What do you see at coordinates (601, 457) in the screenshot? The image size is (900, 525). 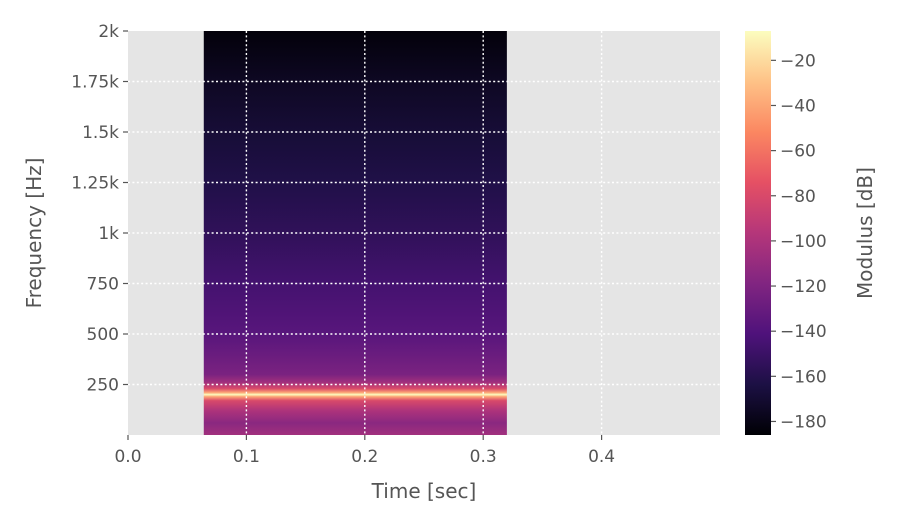 I see `x-tick-label: 0.4` at bounding box center [601, 457].